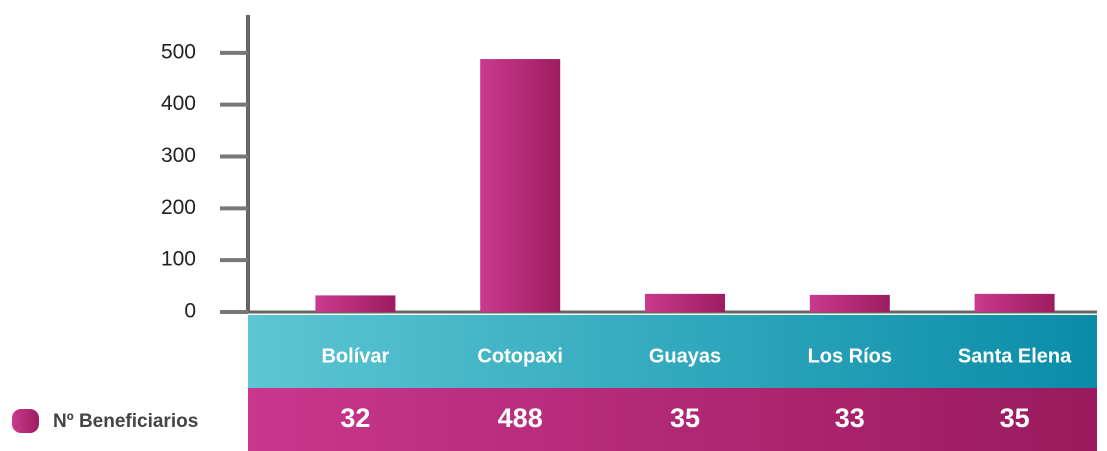 The image size is (1107, 451). I want to click on y-tick-label: 500, so click(178, 51).